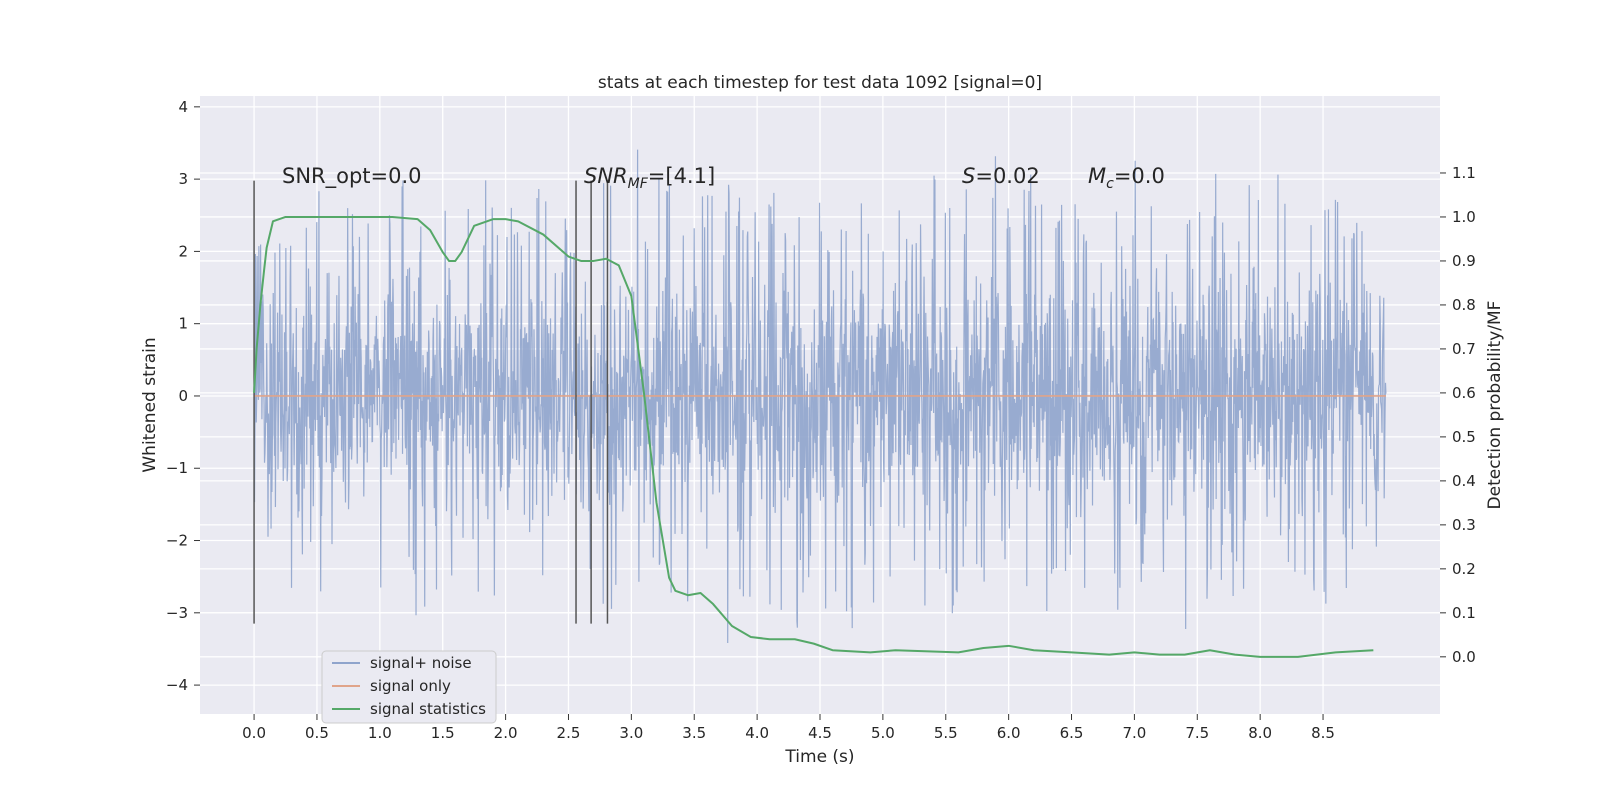  What do you see at coordinates (1139, 176) in the screenshot?
I see `mc-value: =0.0` at bounding box center [1139, 176].